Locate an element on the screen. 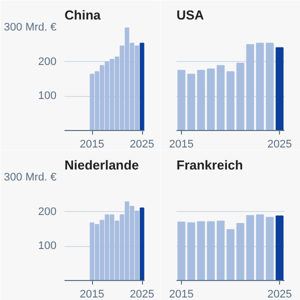 The height and width of the screenshot is (300, 300). chart-title: China is located at coordinates (83, 15).